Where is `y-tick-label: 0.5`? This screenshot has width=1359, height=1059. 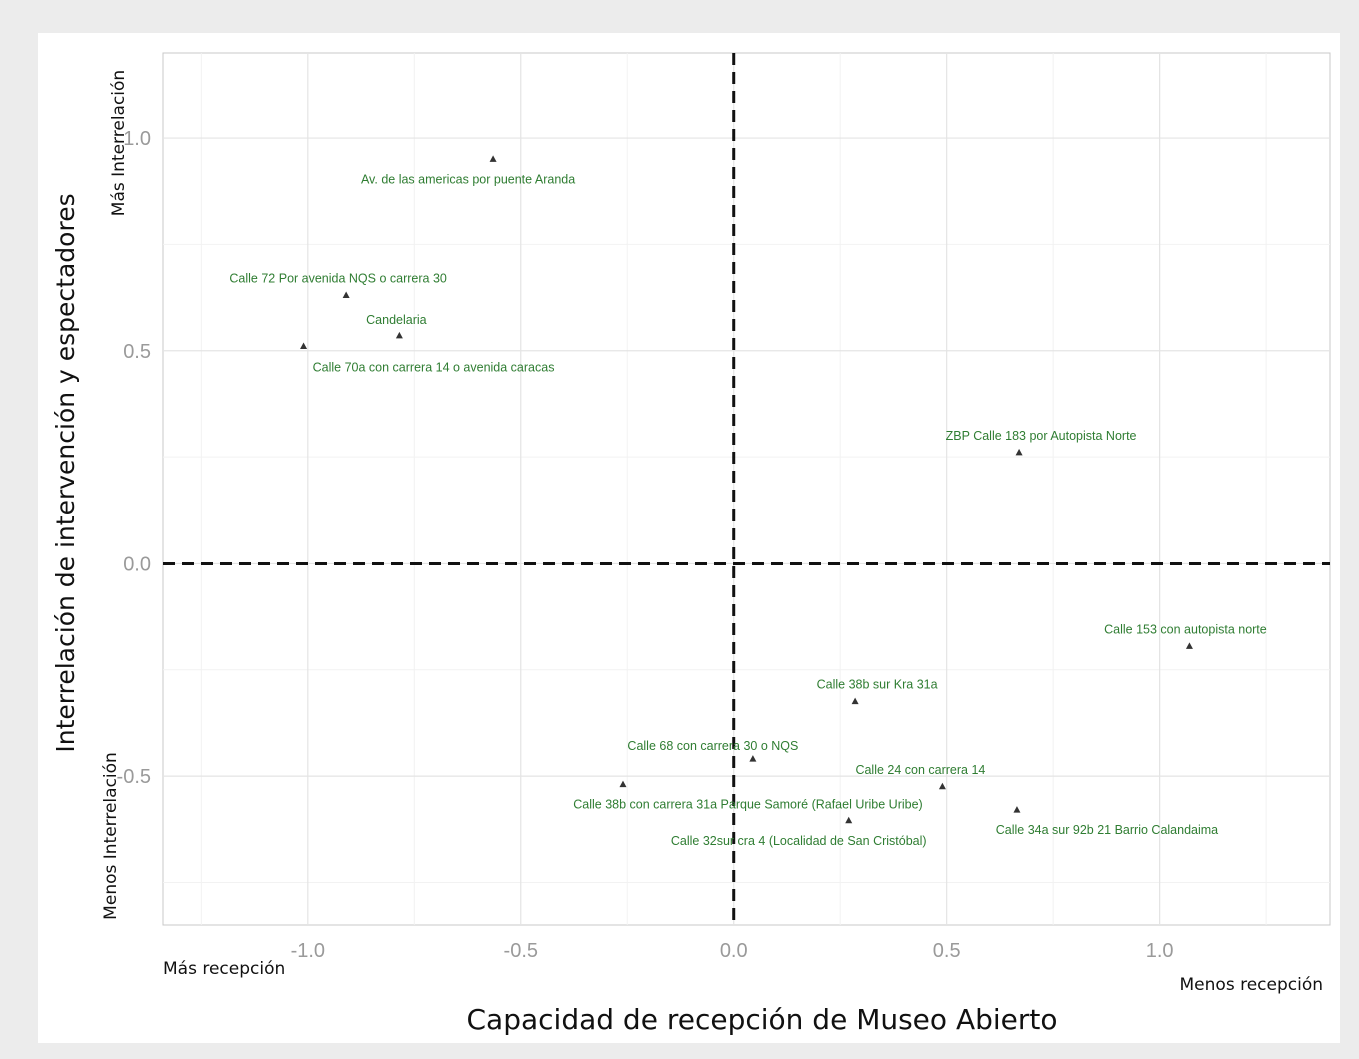 y-tick-label: 0.5 is located at coordinates (137, 352).